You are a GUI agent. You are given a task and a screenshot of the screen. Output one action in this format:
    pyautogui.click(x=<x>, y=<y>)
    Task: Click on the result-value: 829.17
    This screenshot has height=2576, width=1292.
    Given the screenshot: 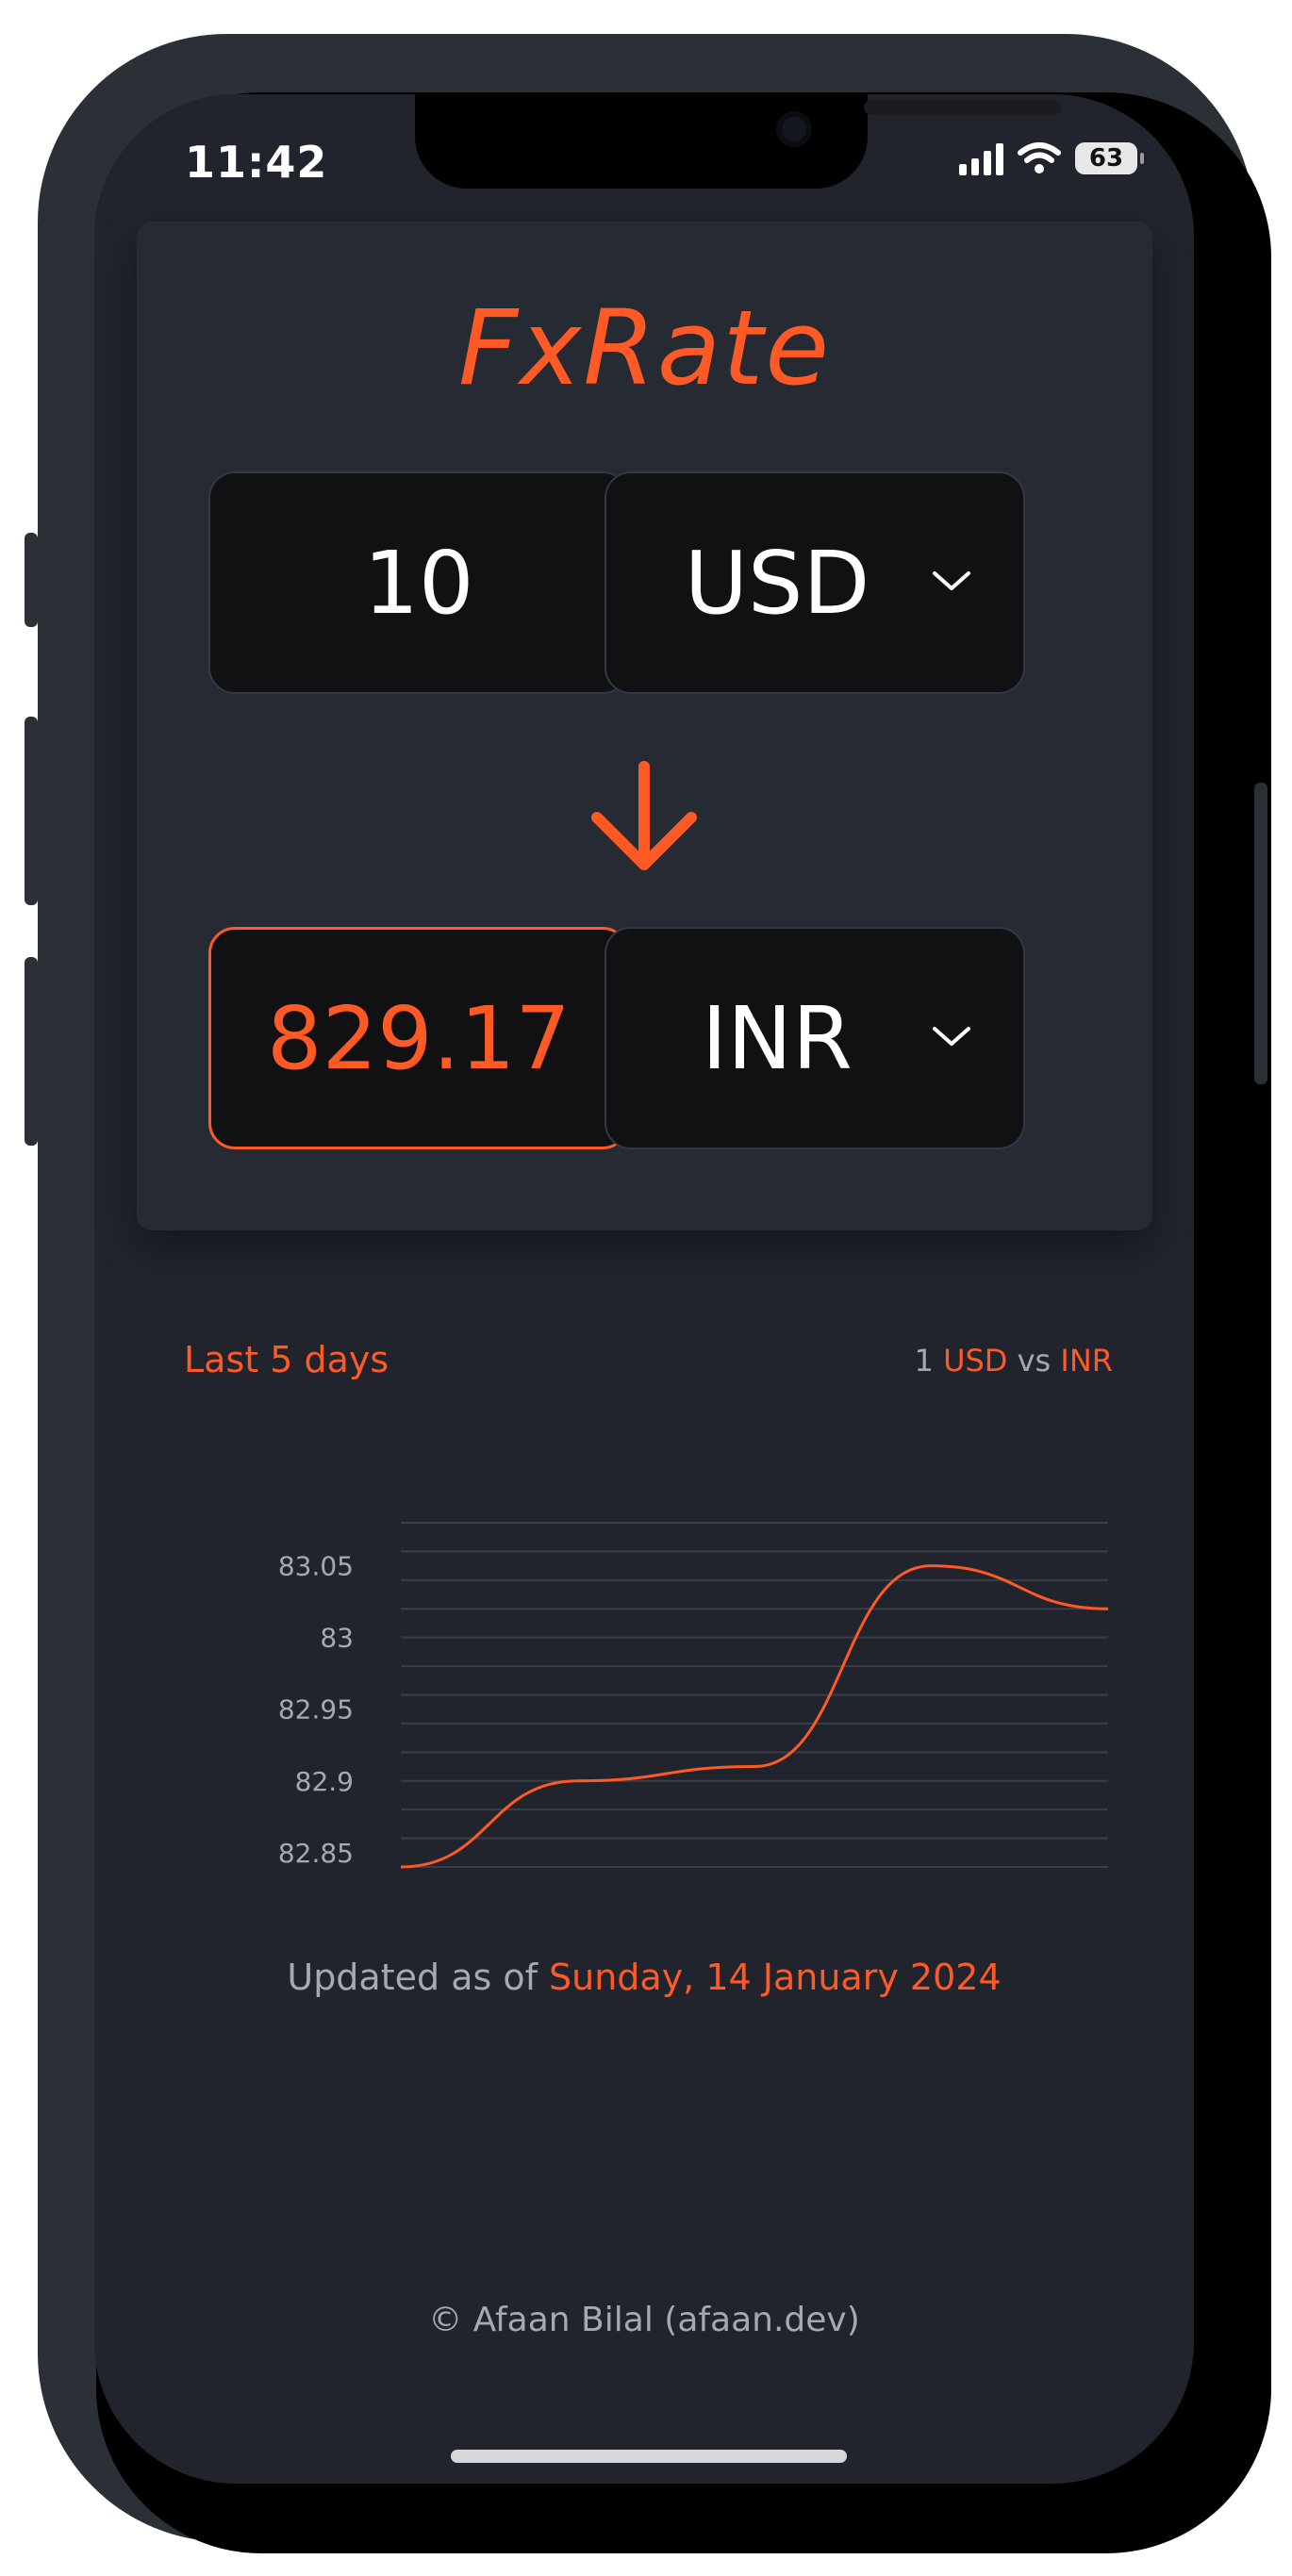 What is the action you would take?
    pyautogui.click(x=419, y=1038)
    